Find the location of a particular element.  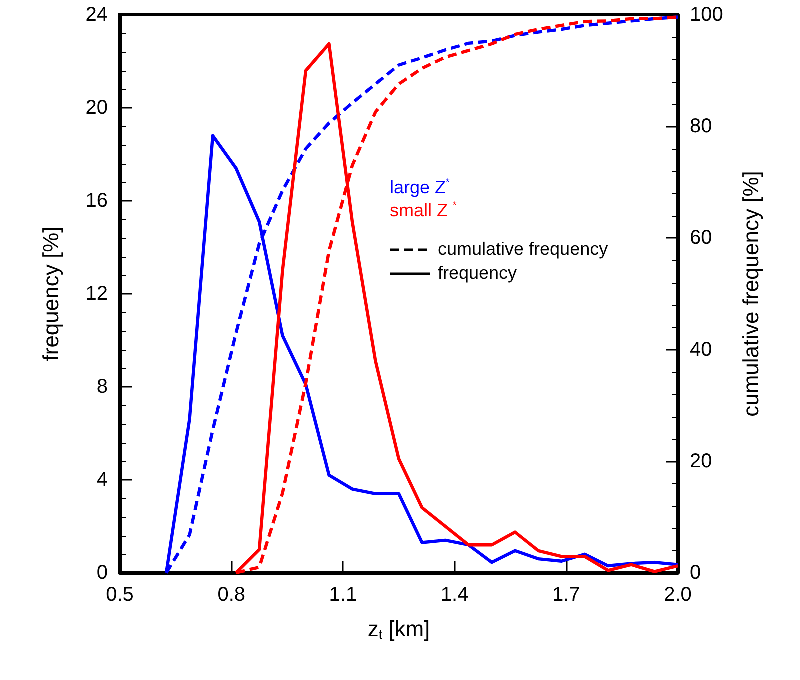

x-tick-label: 1.7 is located at coordinates (566, 595).